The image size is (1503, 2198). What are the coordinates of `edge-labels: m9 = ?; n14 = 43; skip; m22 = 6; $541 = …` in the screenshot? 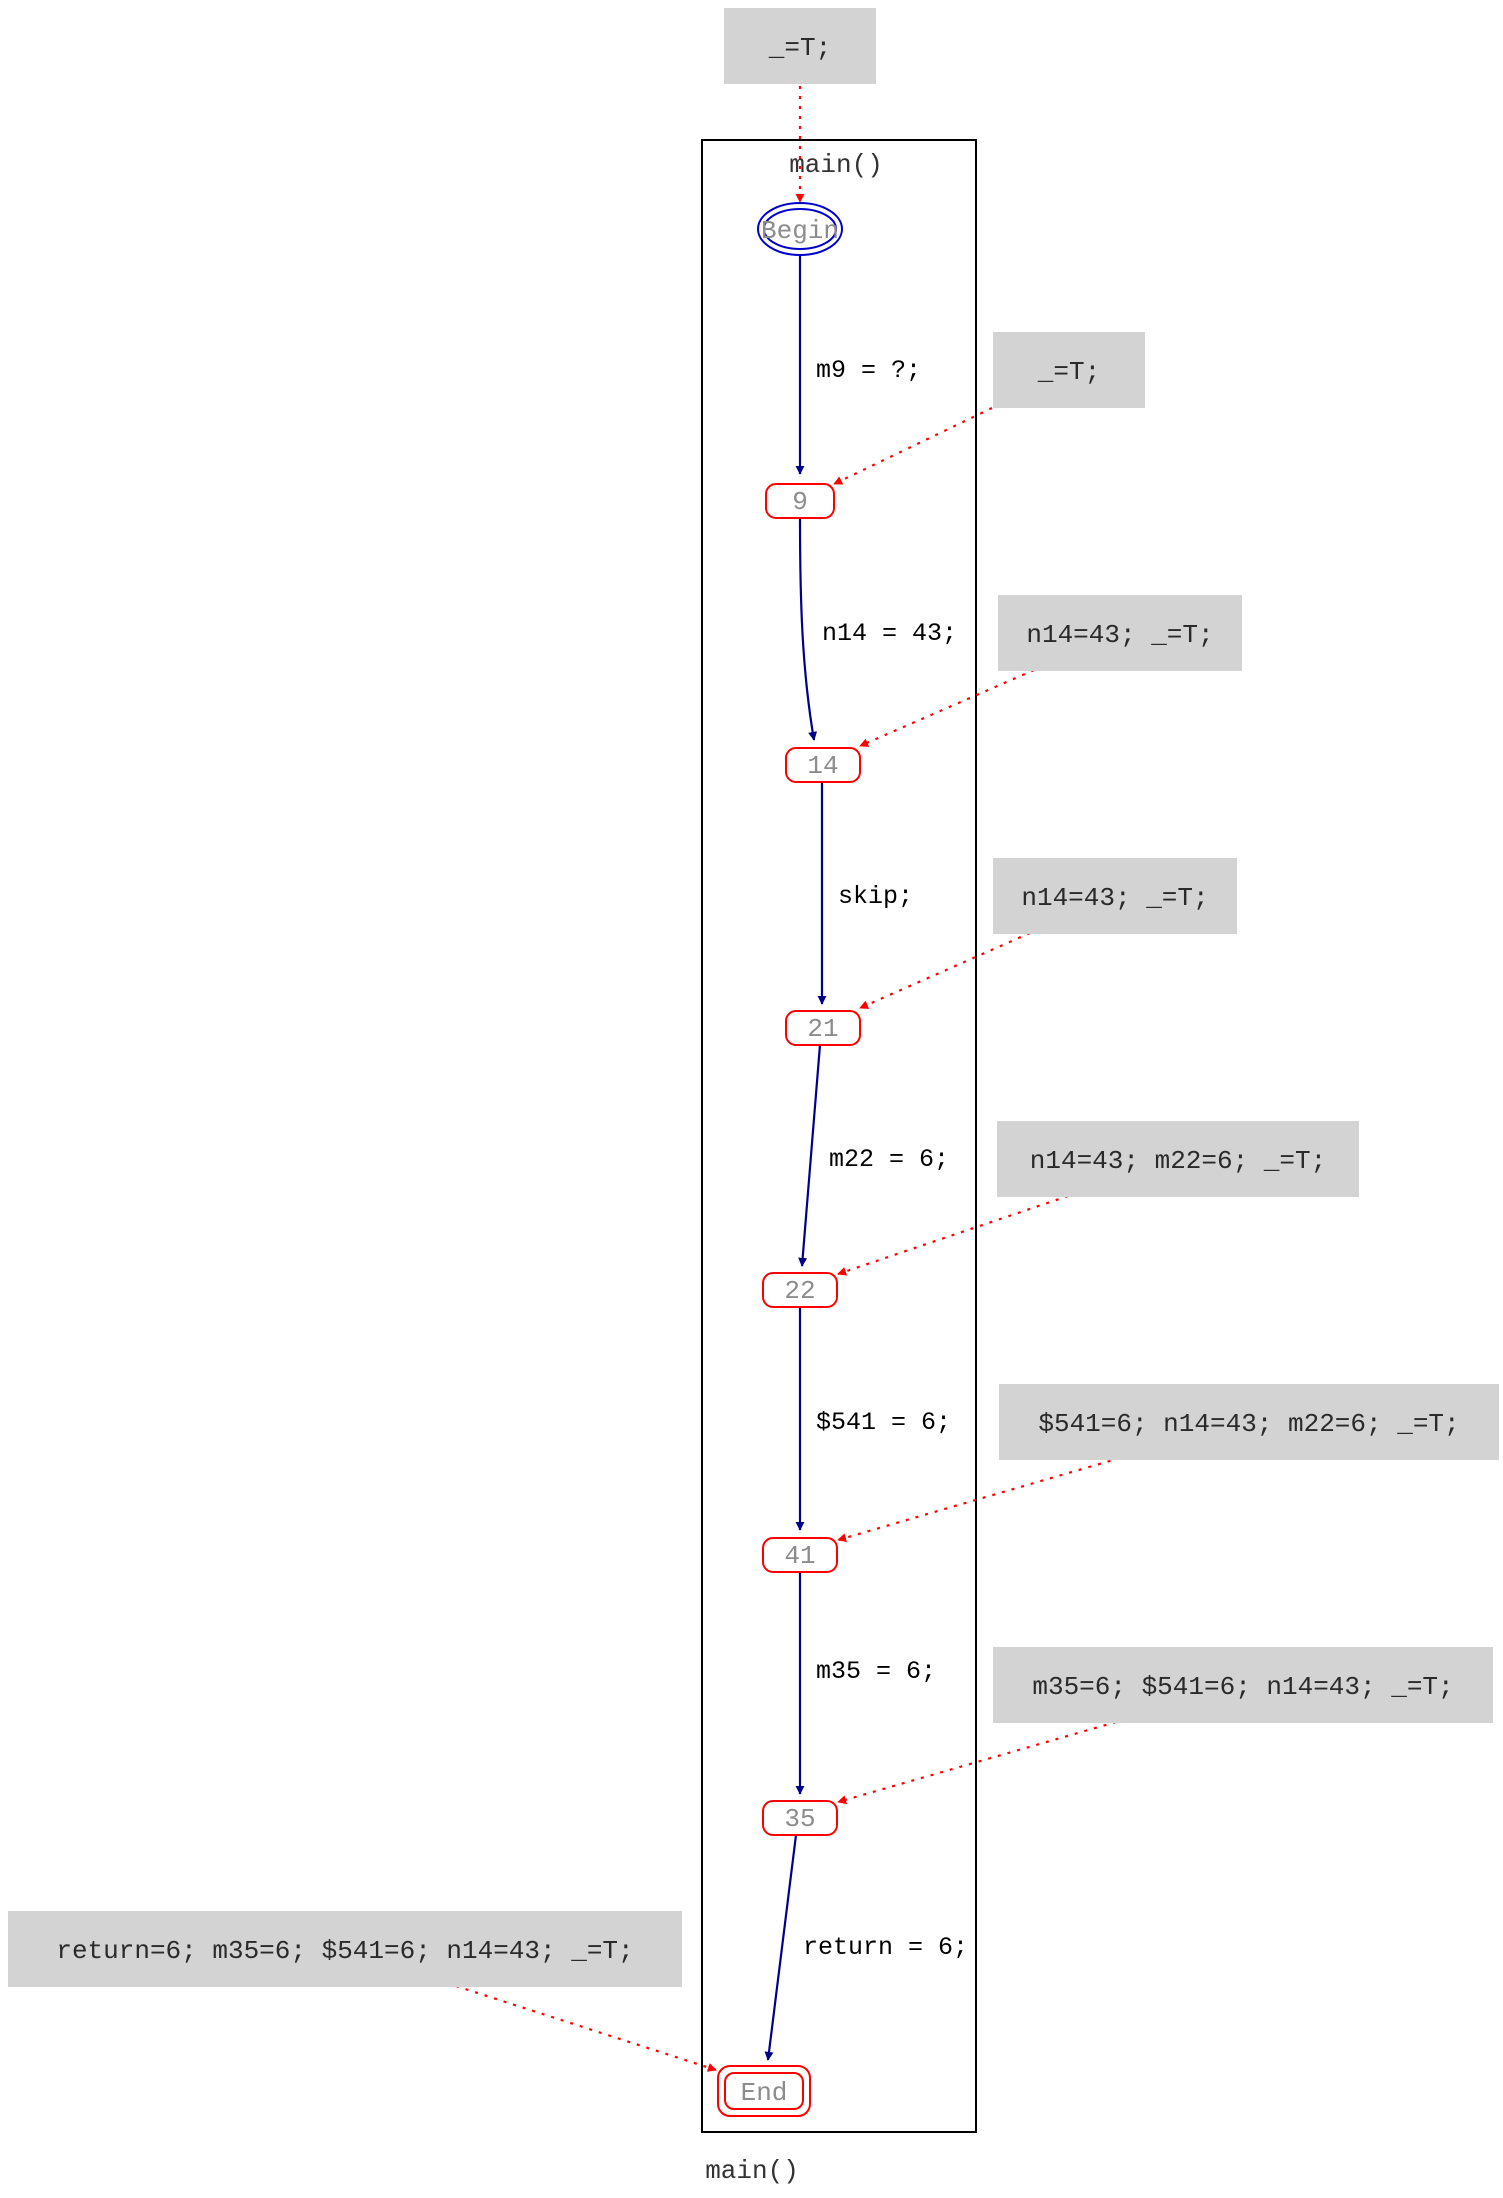 It's located at (885, 1159).